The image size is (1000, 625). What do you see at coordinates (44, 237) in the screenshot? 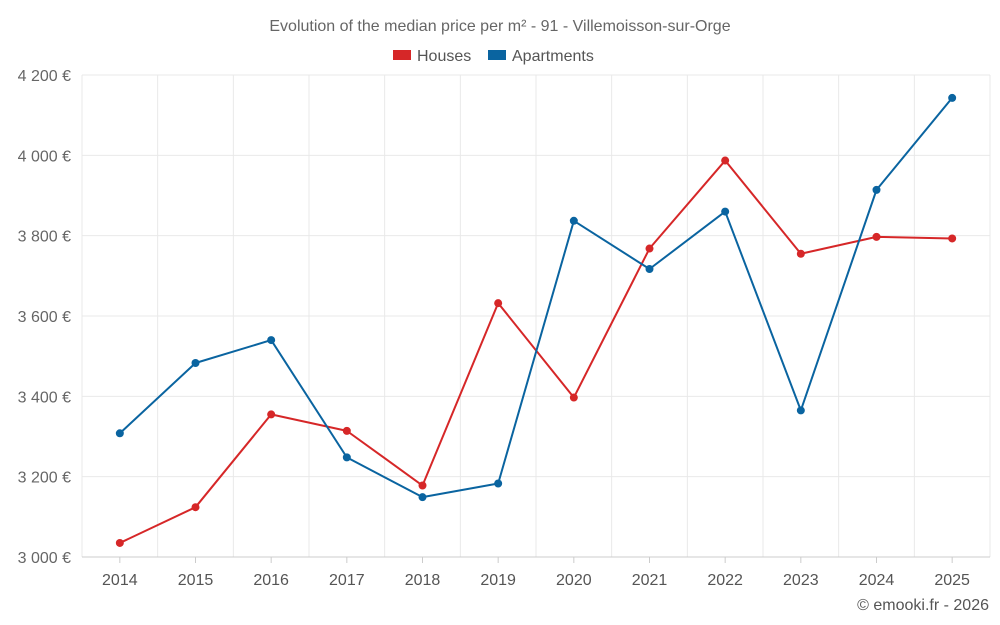
I see `y-tick-label: 3 800 €` at bounding box center [44, 237].